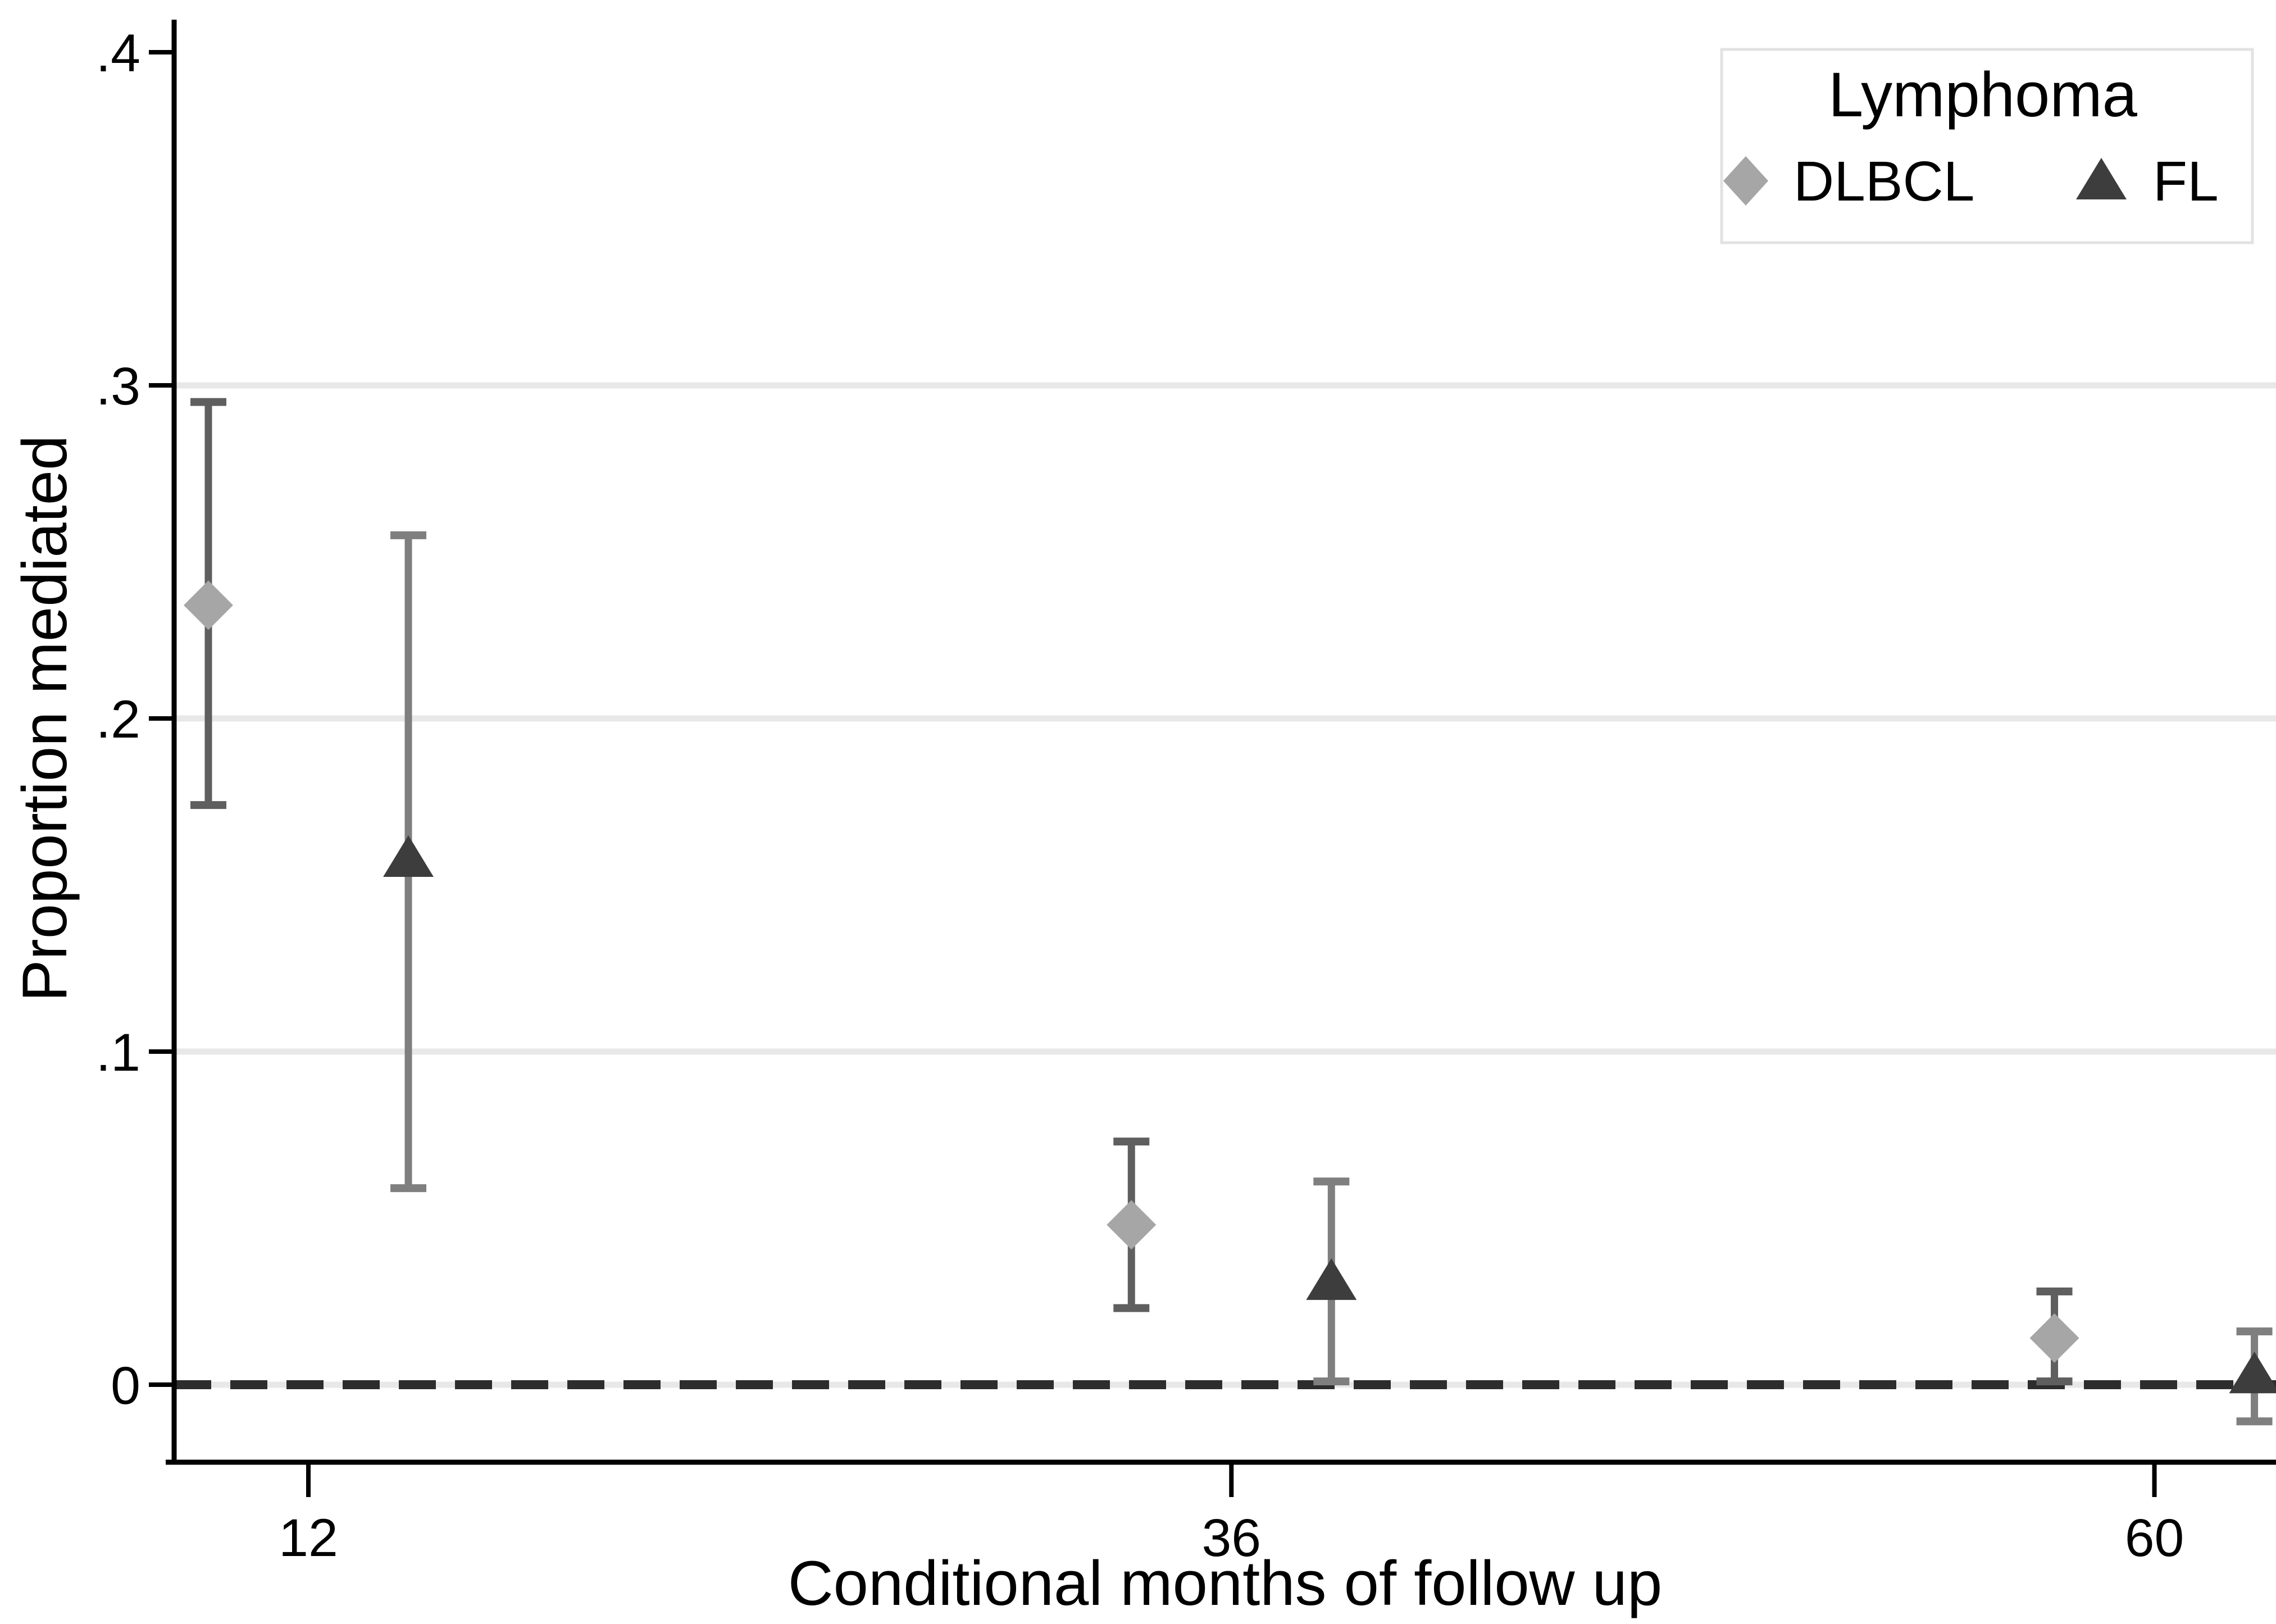  What do you see at coordinates (118, 719) in the screenshot?
I see `y-tick-label-.2: .2` at bounding box center [118, 719].